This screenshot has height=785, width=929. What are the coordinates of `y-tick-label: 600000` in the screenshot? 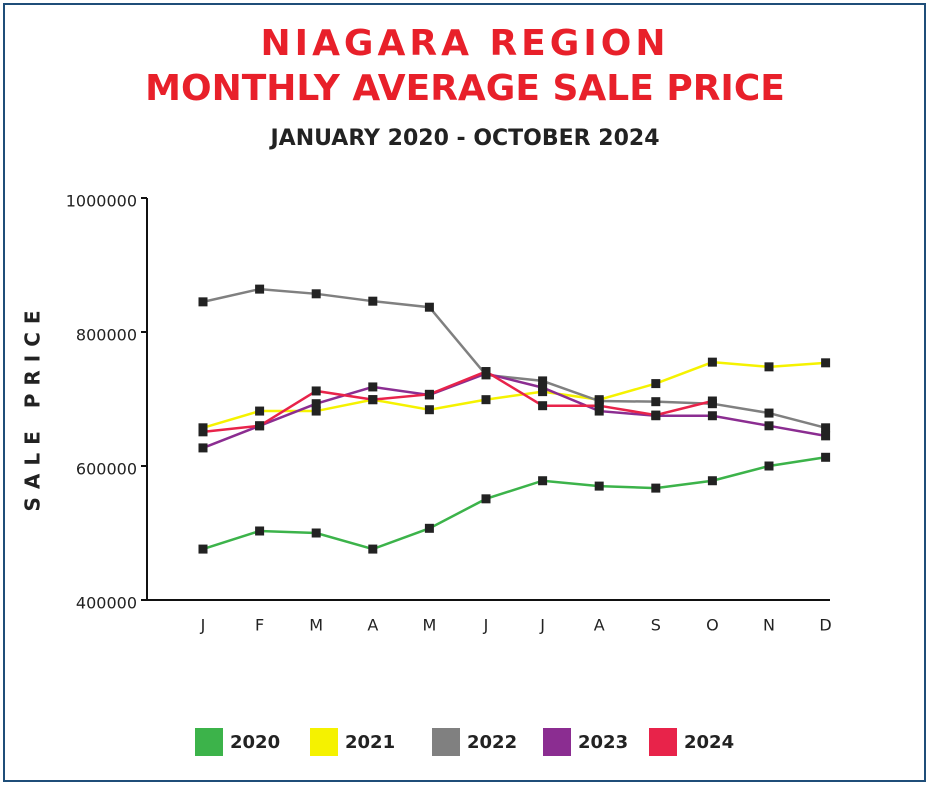 It's located at (106, 469).